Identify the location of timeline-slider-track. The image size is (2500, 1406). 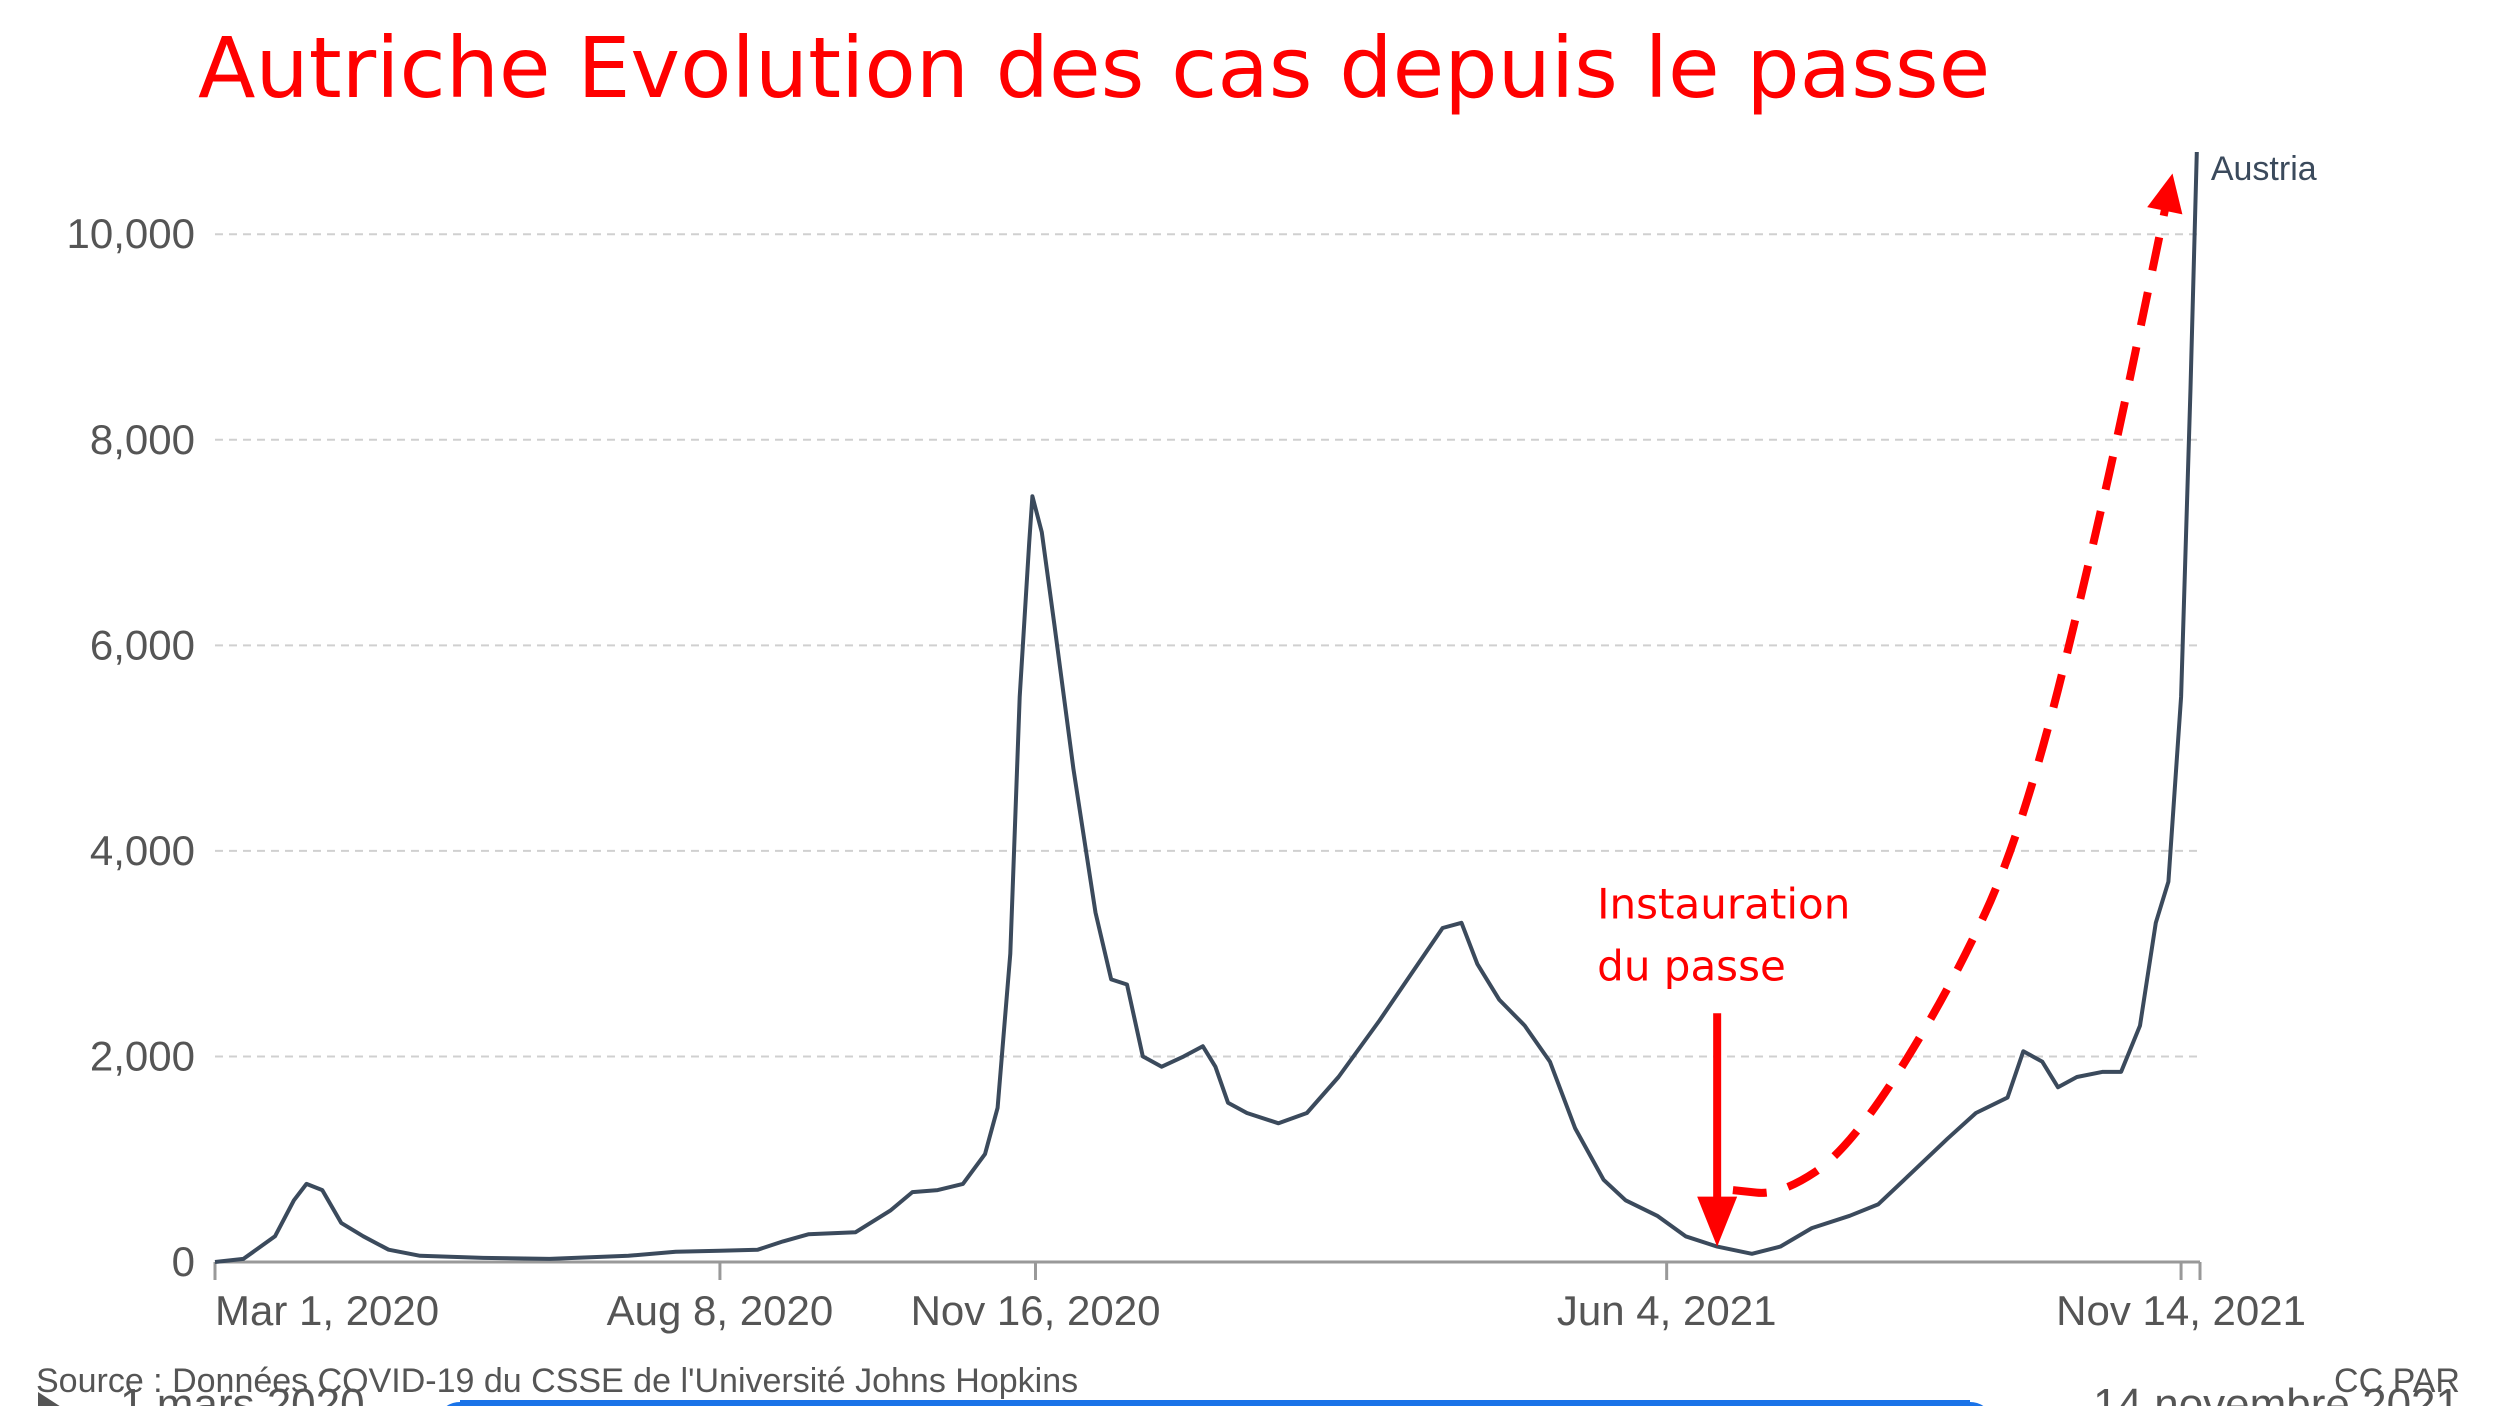
(1215, 1403).